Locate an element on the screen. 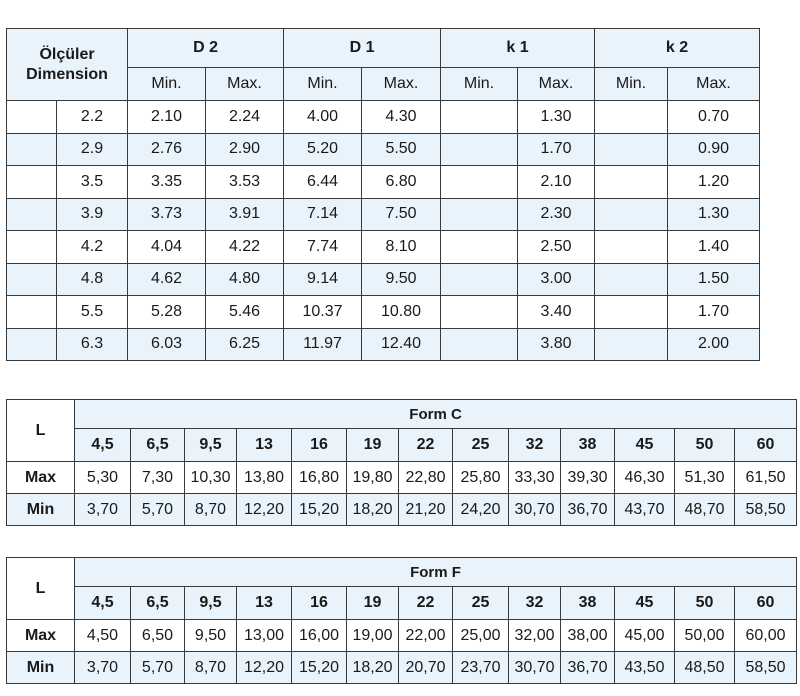  table-cell-size: 6.3 is located at coordinates (92, 344).